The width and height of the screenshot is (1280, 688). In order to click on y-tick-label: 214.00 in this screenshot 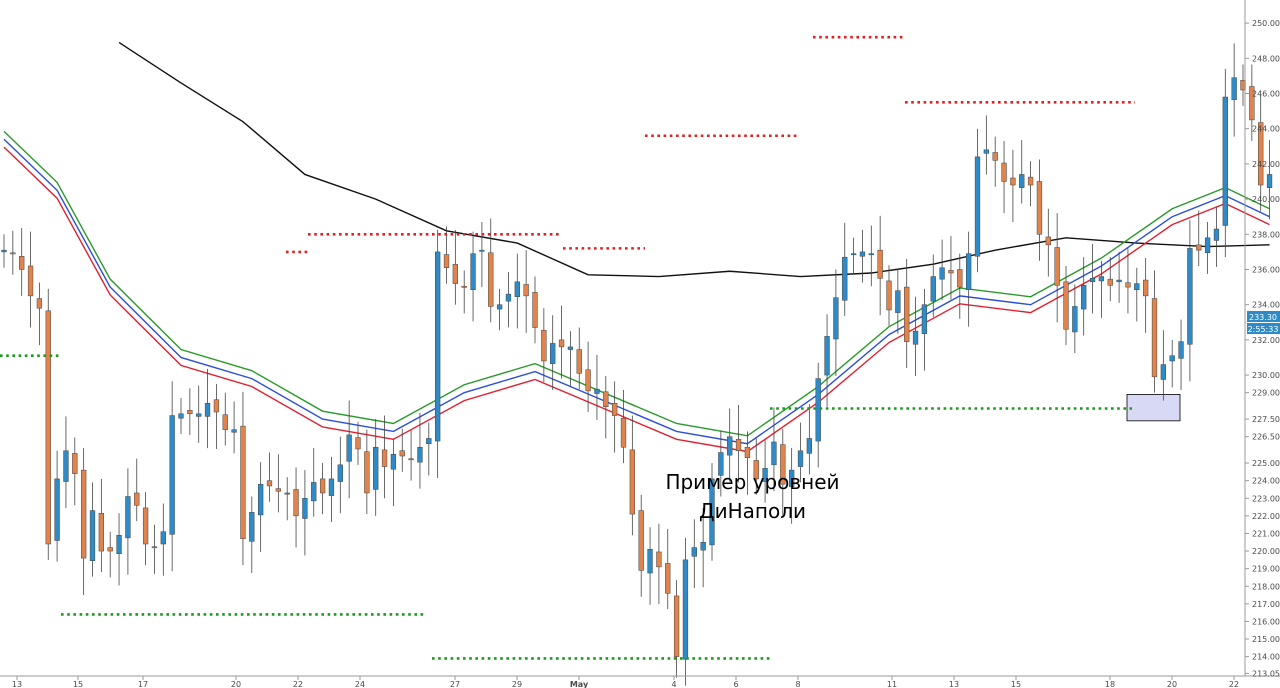, I will do `click(1266, 657)`.